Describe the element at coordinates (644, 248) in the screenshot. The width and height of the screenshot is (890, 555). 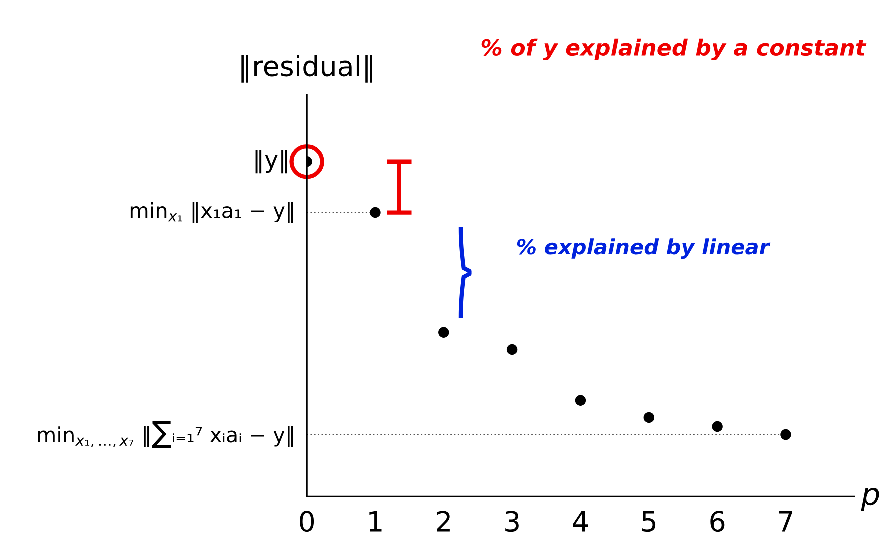
I see `annotation: % explained by linear` at that location.